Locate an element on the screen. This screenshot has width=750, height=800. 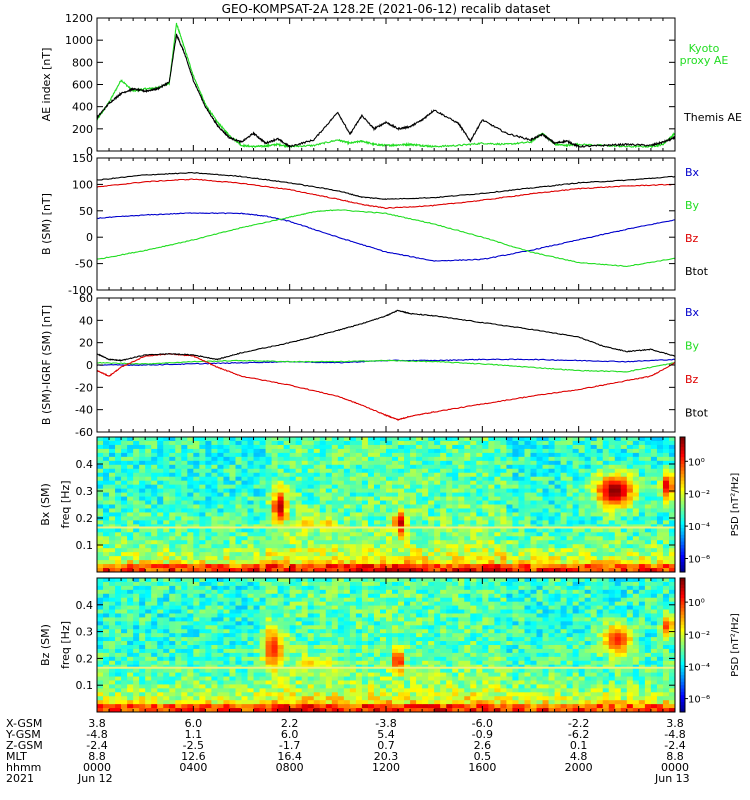
series-line-kyoto-proxy-ae is located at coordinates (386, 85).